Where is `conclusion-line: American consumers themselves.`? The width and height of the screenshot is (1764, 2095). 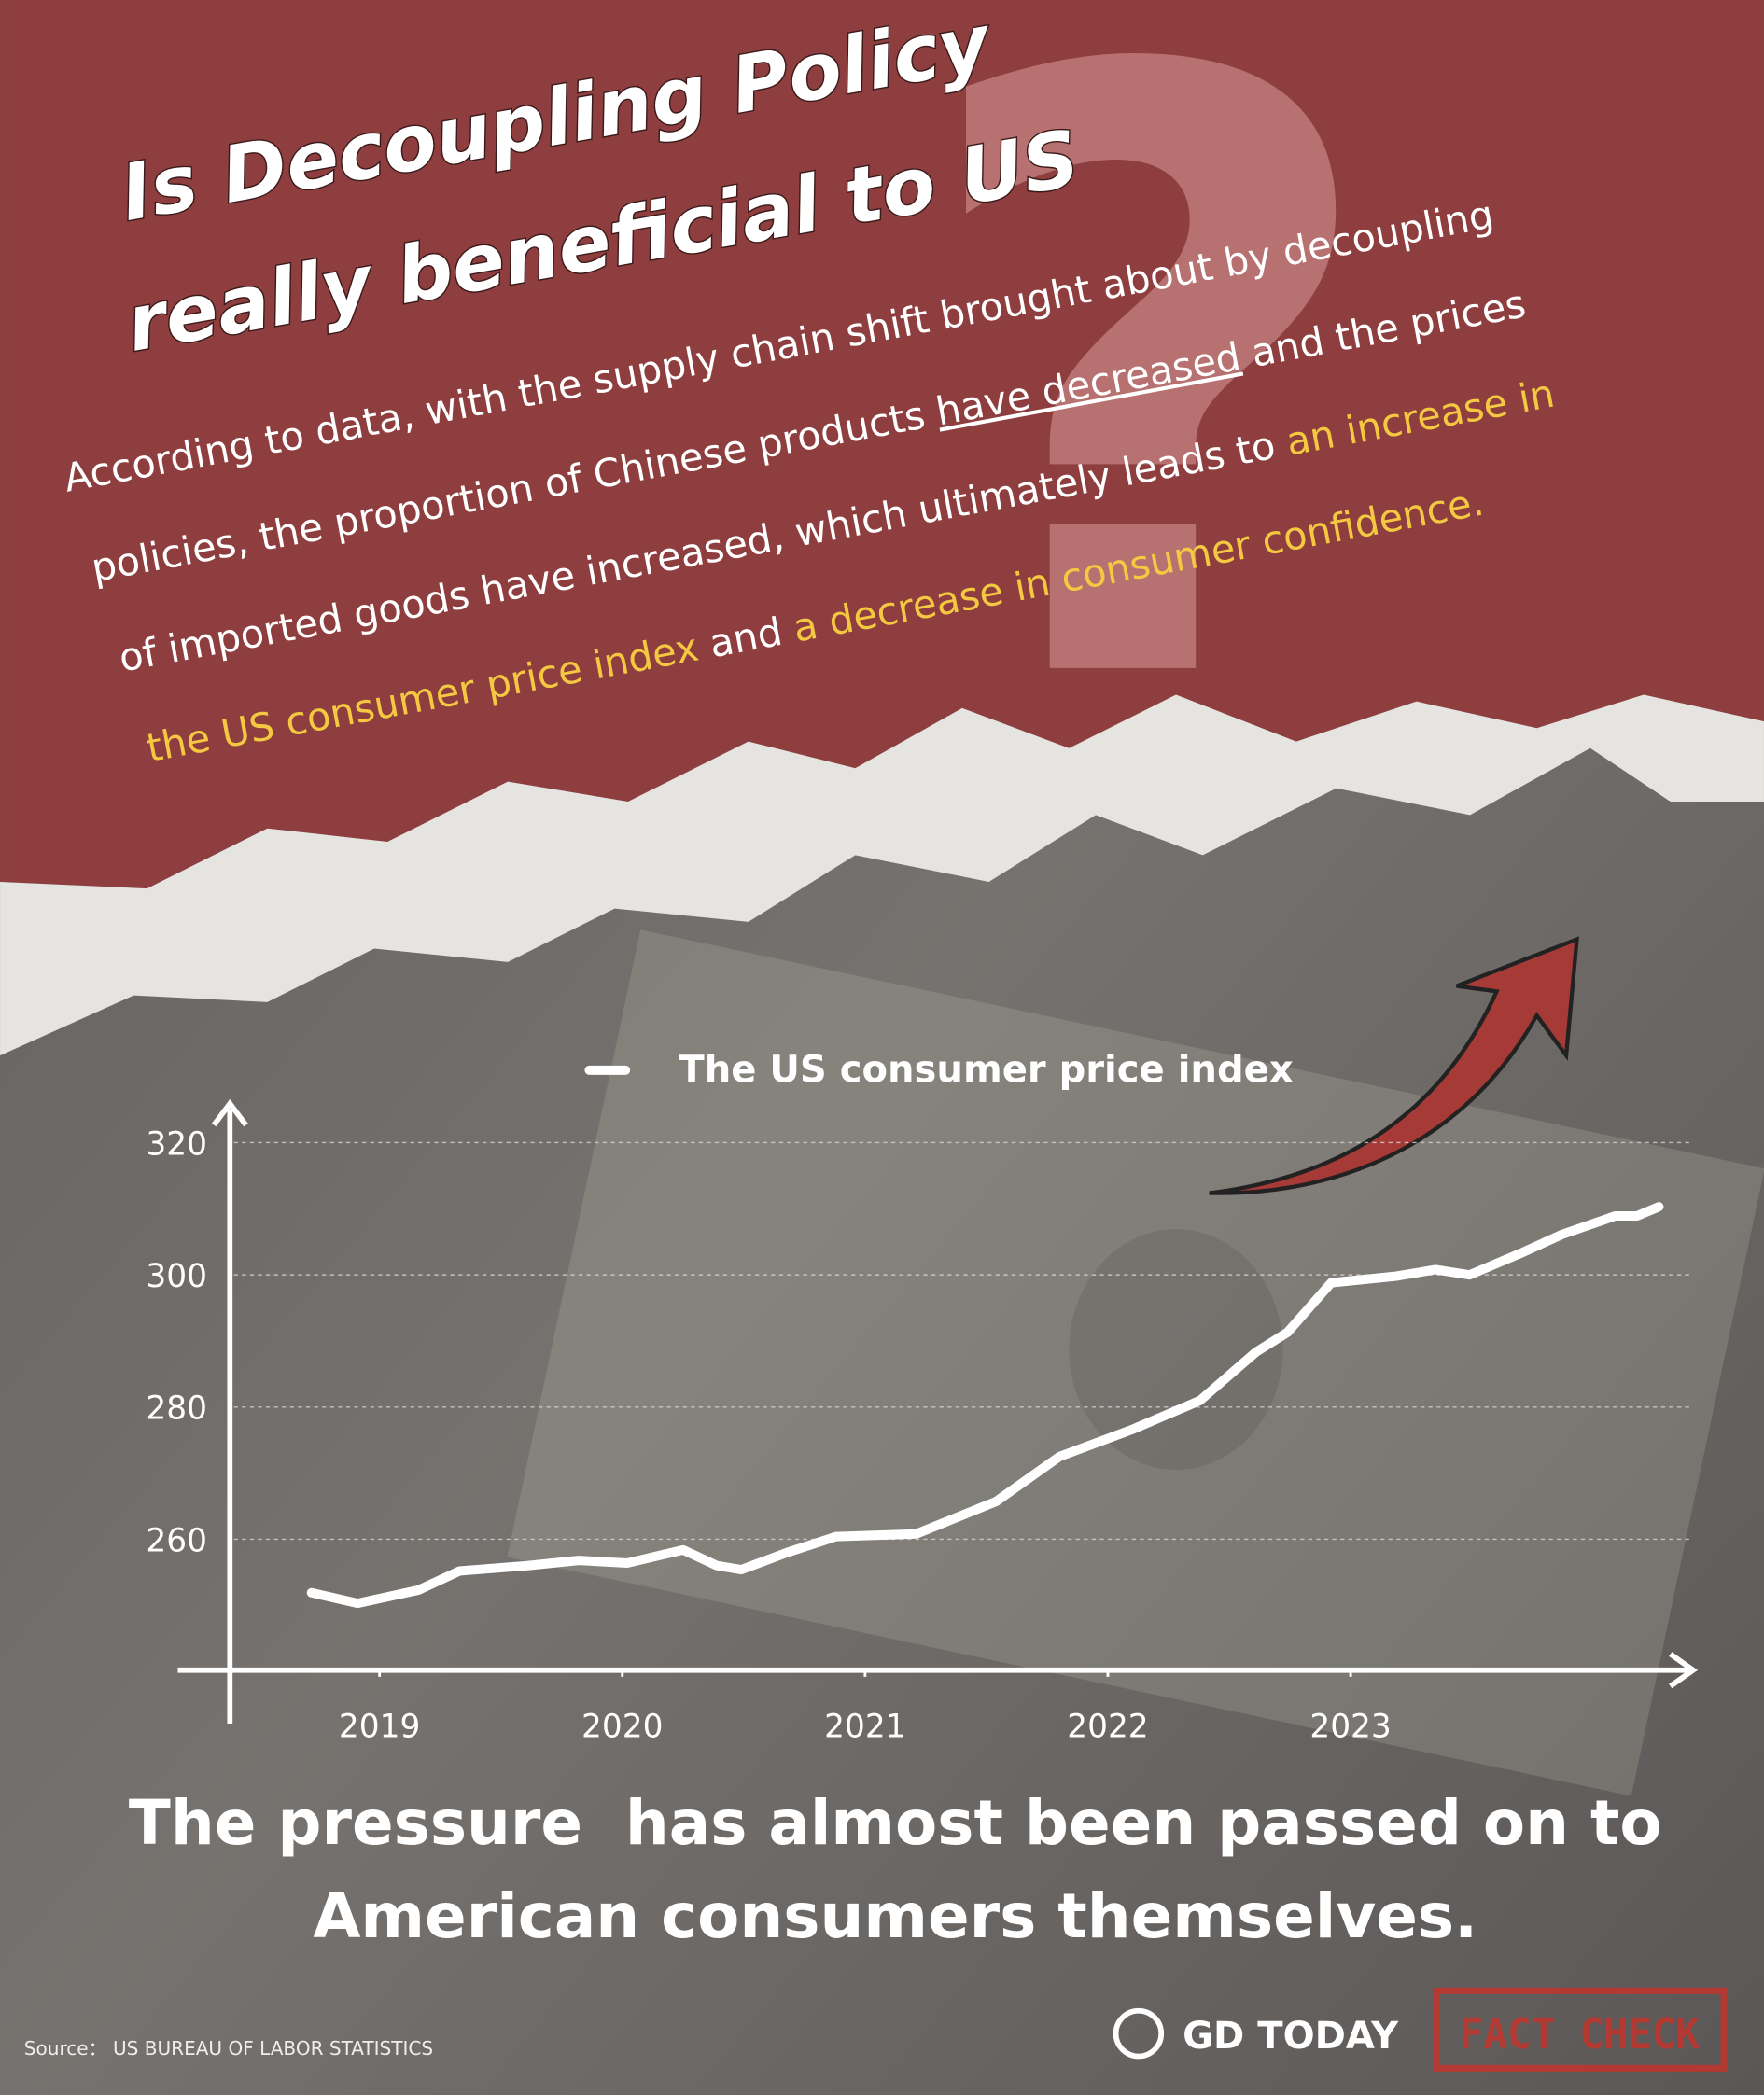 conclusion-line: American consumers themselves. is located at coordinates (895, 1916).